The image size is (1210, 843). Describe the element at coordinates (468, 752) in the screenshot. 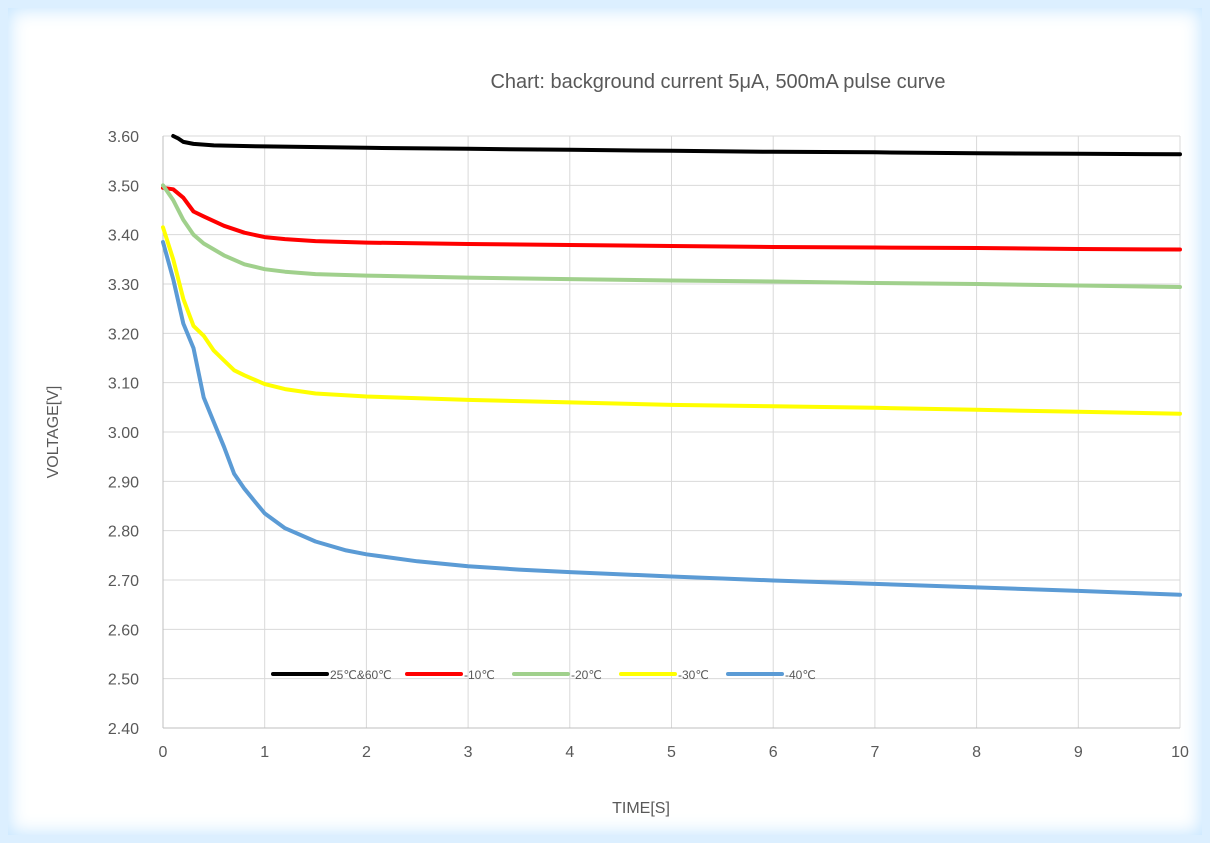

I see `x-tick-label: 3` at that location.